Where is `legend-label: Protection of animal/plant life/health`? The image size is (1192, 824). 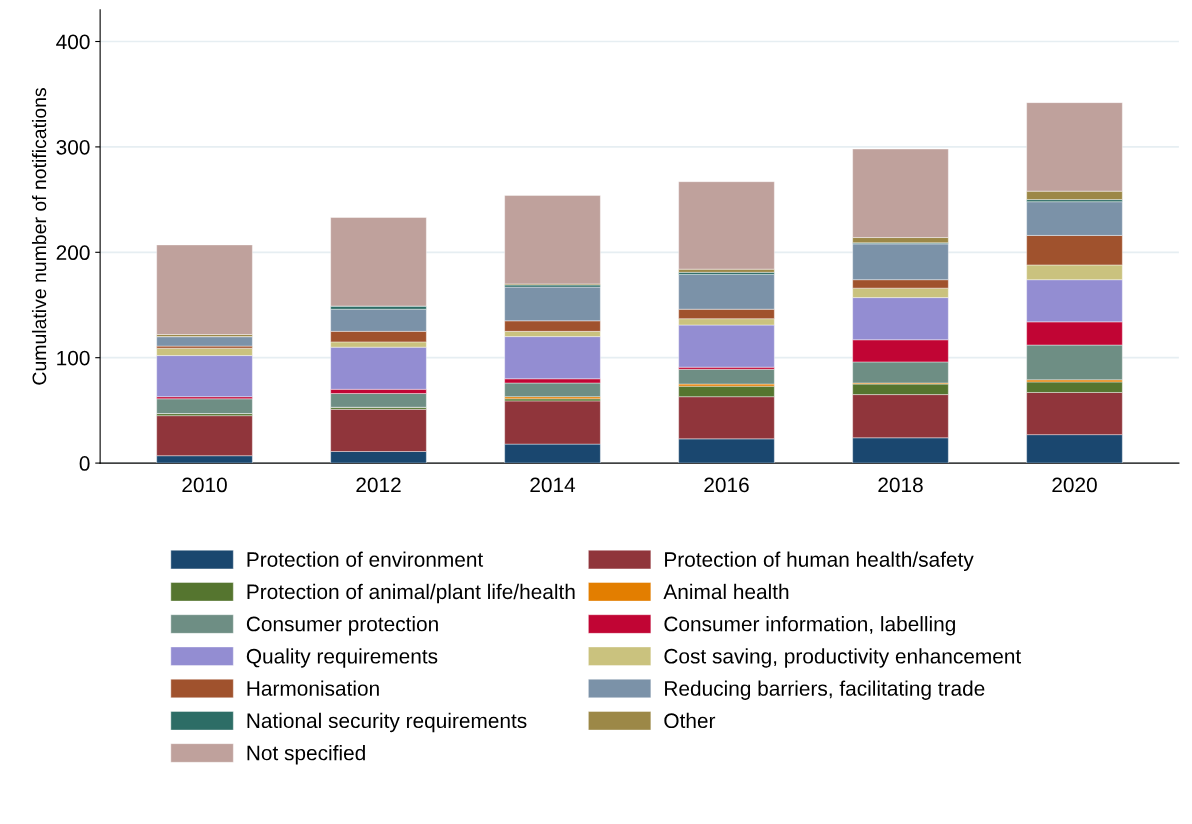
legend-label: Protection of animal/plant life/health is located at coordinates (411, 593).